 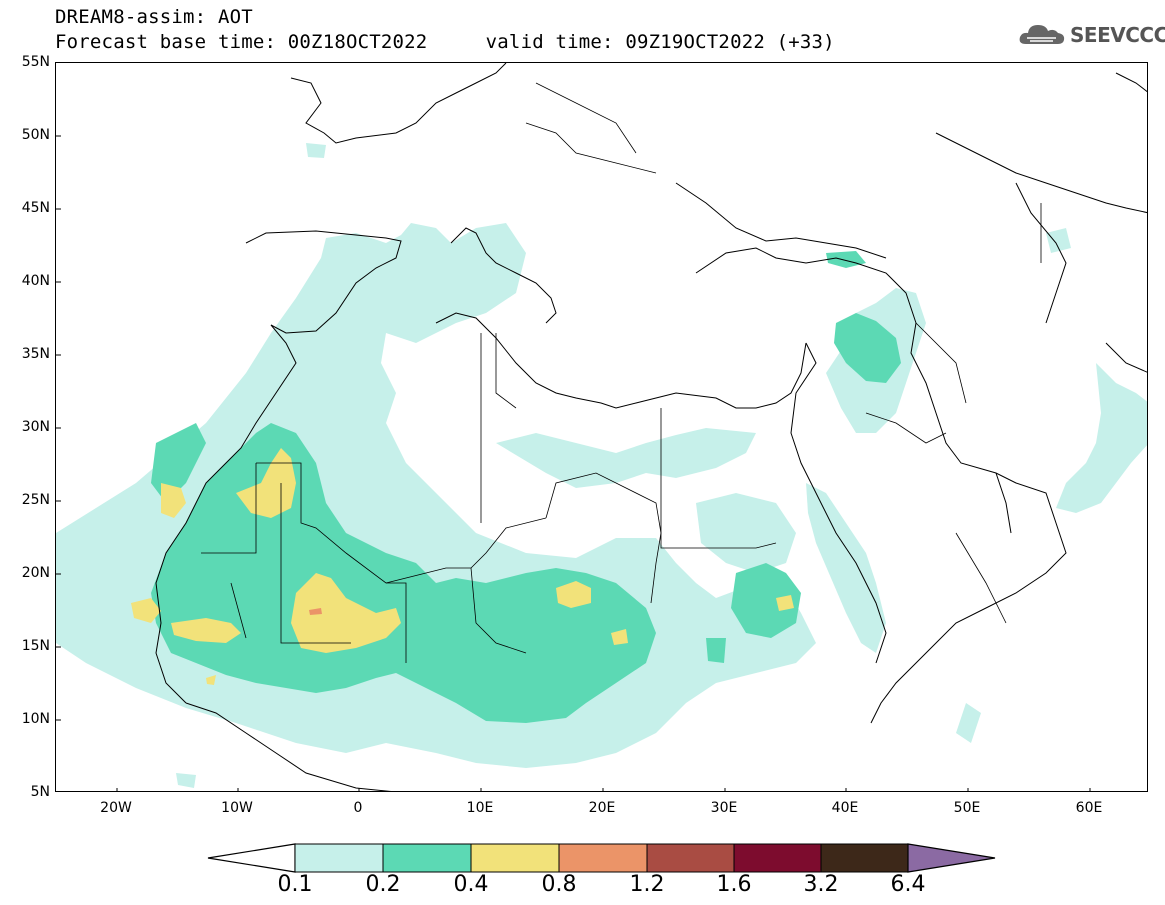 What do you see at coordinates (724, 808) in the screenshot?
I see `lon-label-30e: 30E` at bounding box center [724, 808].